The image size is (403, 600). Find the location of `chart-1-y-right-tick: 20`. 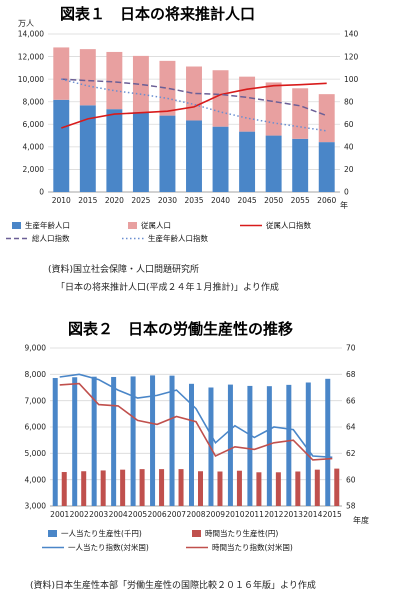

chart-1-y-right-tick: 20 is located at coordinates (349, 169).